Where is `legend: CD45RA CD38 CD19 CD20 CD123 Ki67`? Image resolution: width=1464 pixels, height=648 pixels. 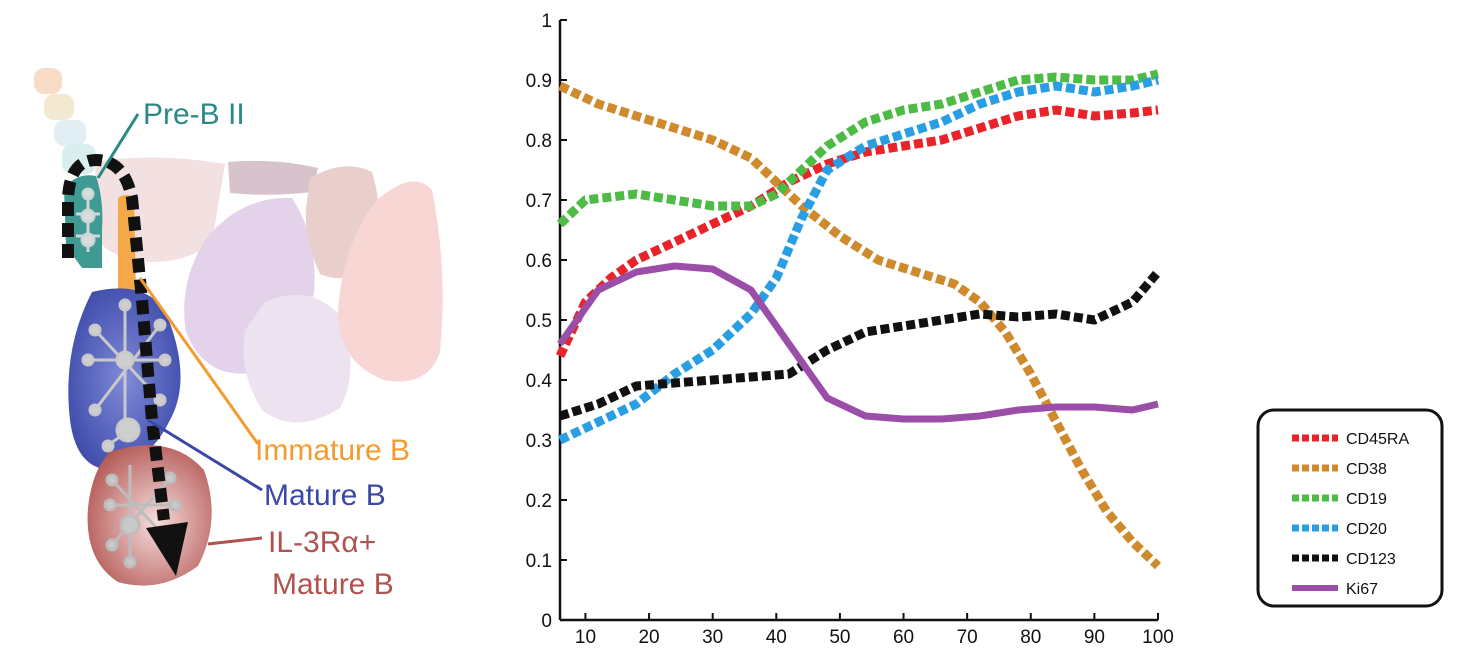
legend: CD45RA CD38 CD19 CD20 CD123 Ki67 is located at coordinates (1350, 508).